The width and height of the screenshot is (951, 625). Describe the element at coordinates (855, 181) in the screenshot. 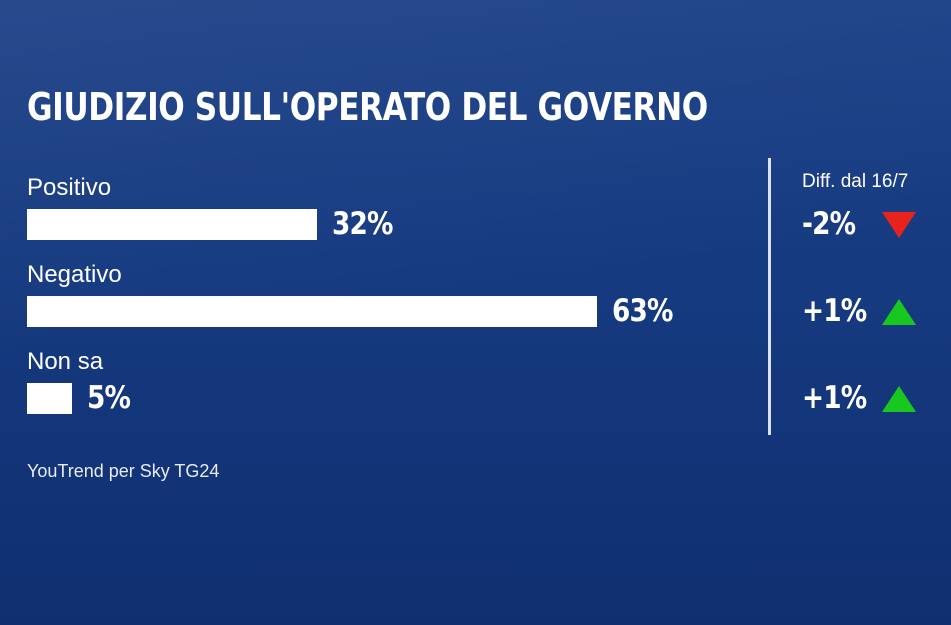

I see `diff-header: Diff. dal 16/7` at that location.